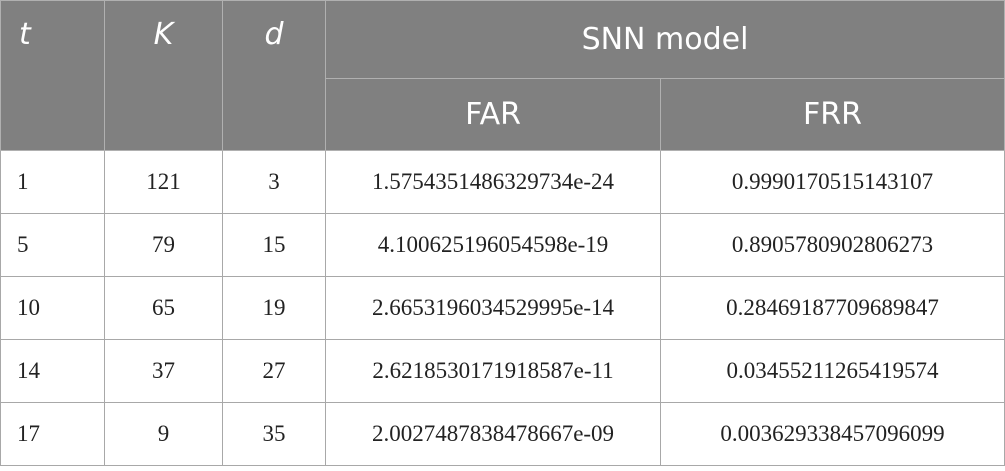  Describe the element at coordinates (274, 182) in the screenshot. I see `table-cell: 3` at that location.